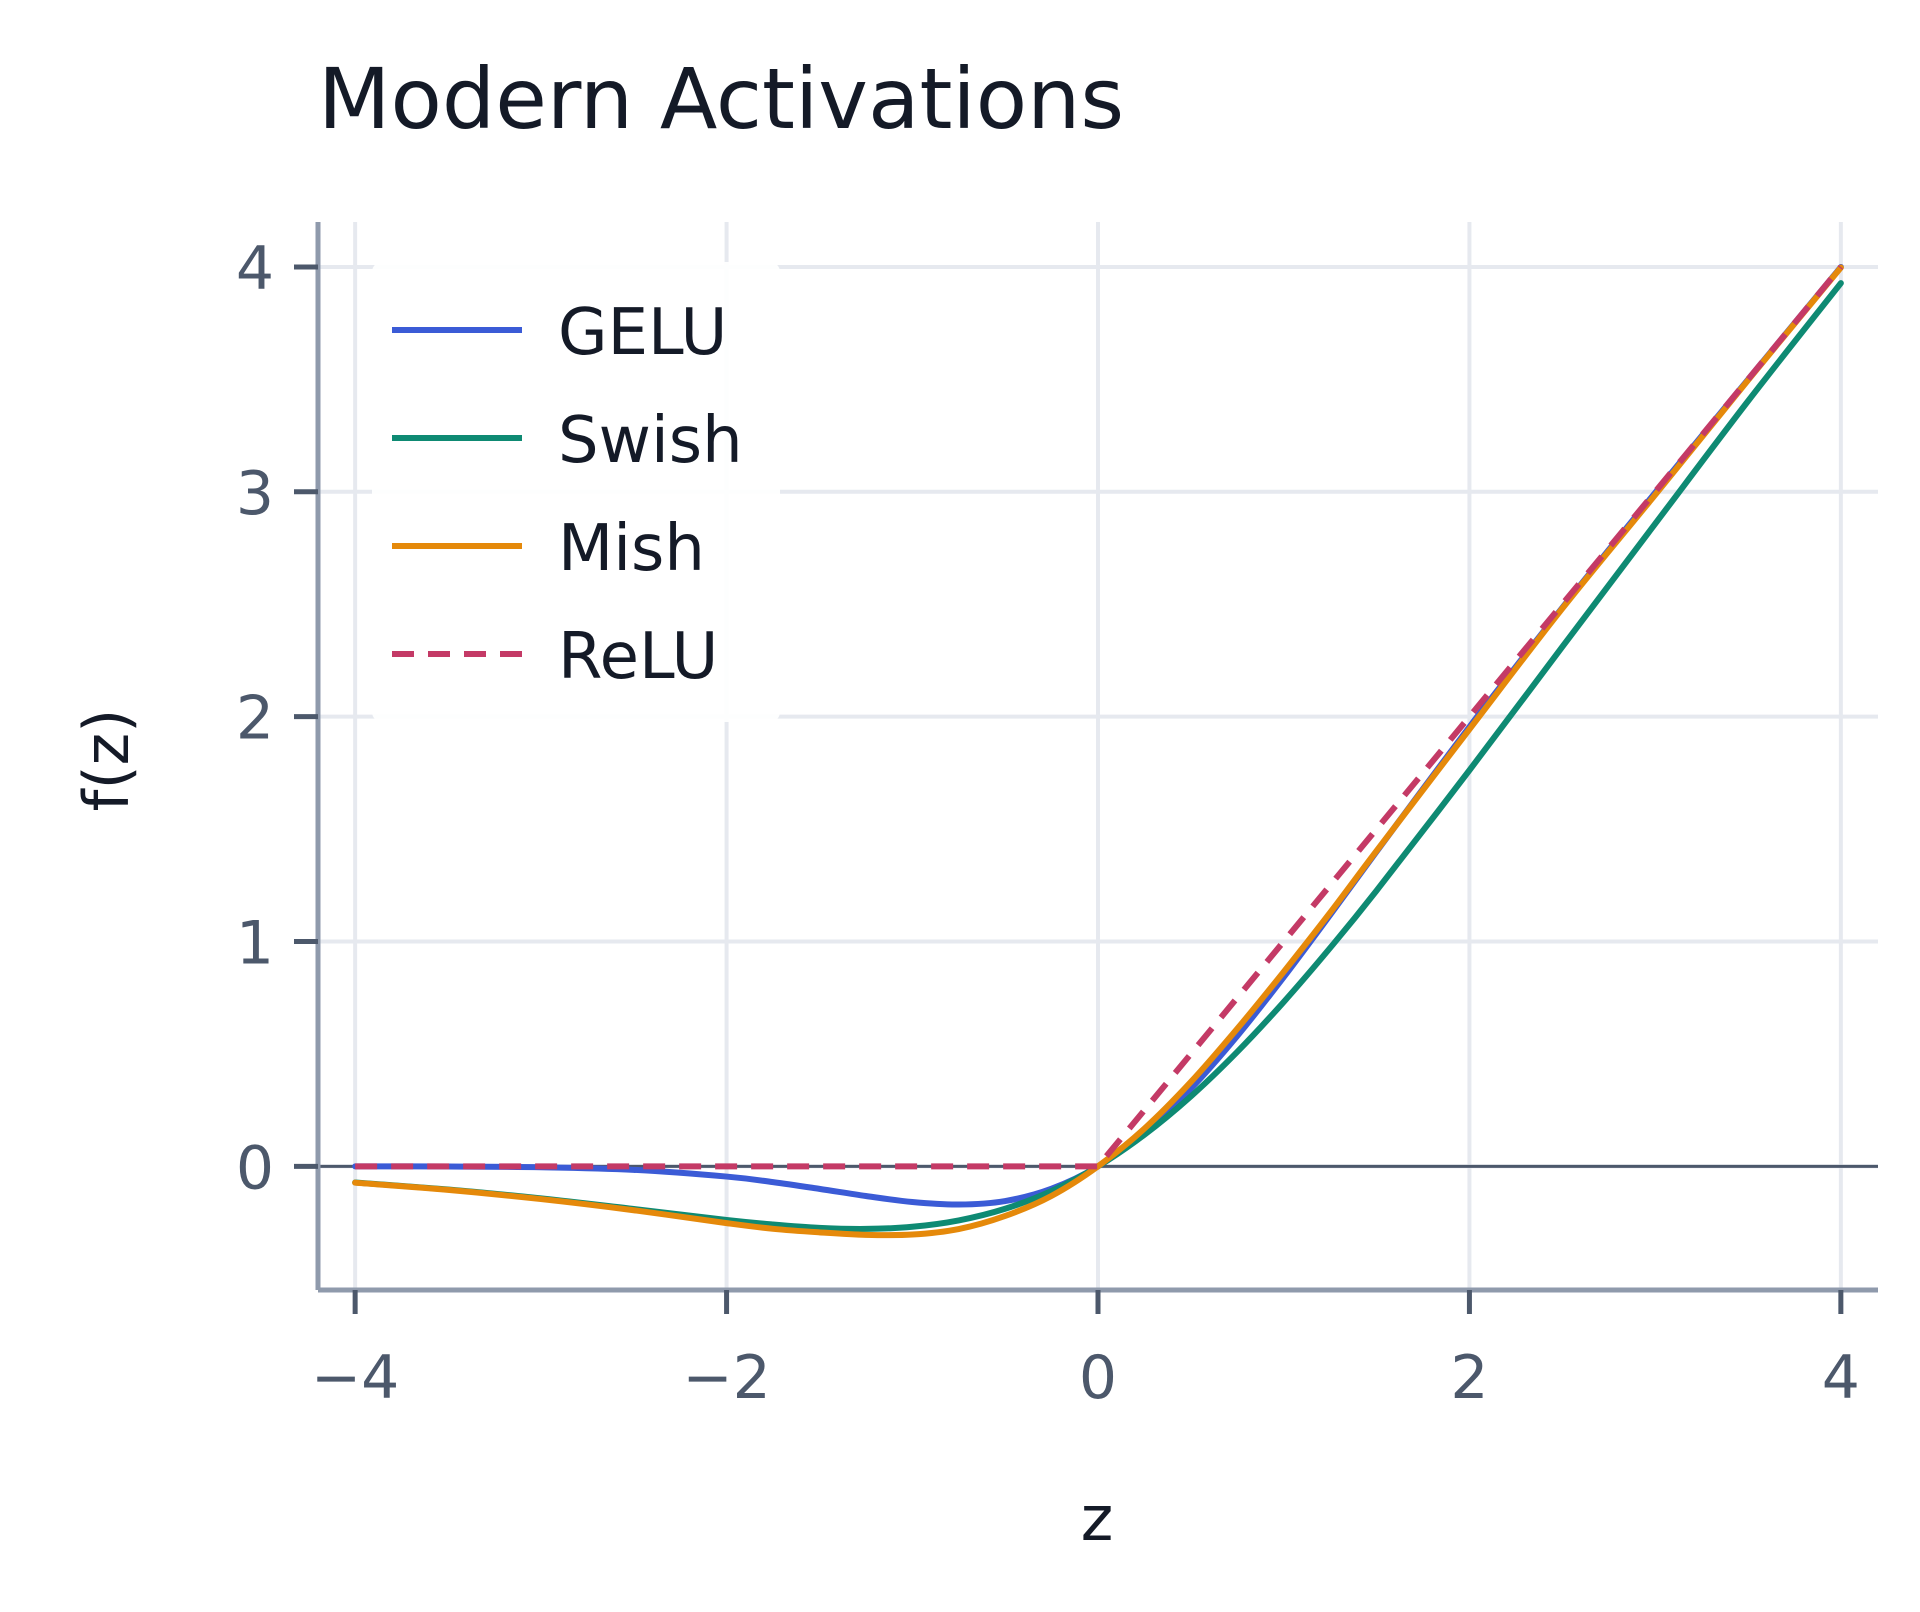 The height and width of the screenshot is (1612, 1920). I want to click on y-tick-label: 0, so click(255, 1168).